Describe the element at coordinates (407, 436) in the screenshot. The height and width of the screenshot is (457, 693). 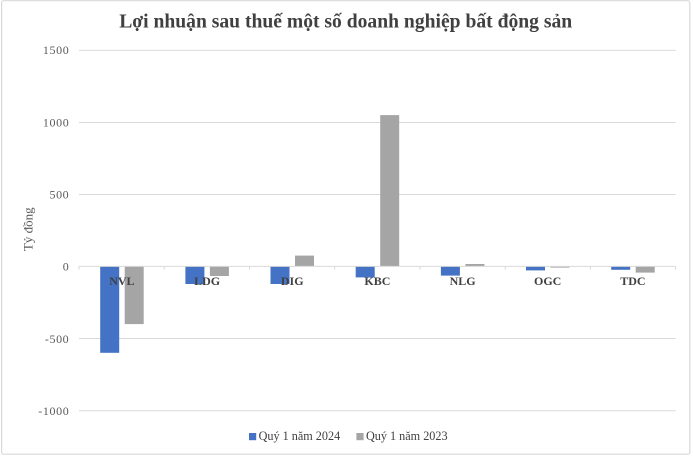
I see `svg-text: Quý 1 năm 2023` at that location.